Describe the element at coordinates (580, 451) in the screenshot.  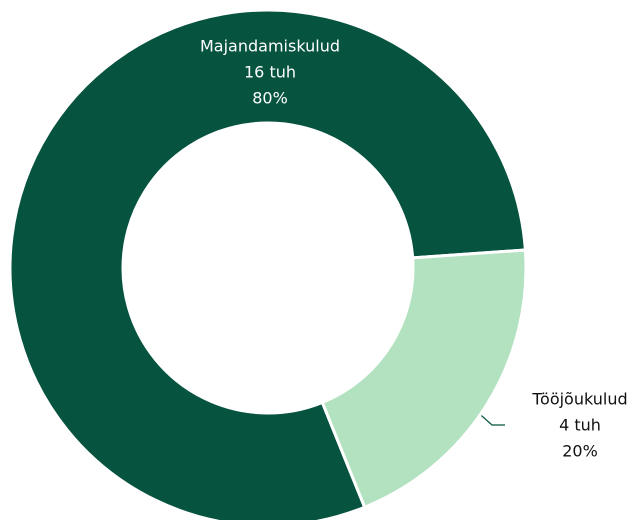
I see `percentage-label: 20%` at that location.